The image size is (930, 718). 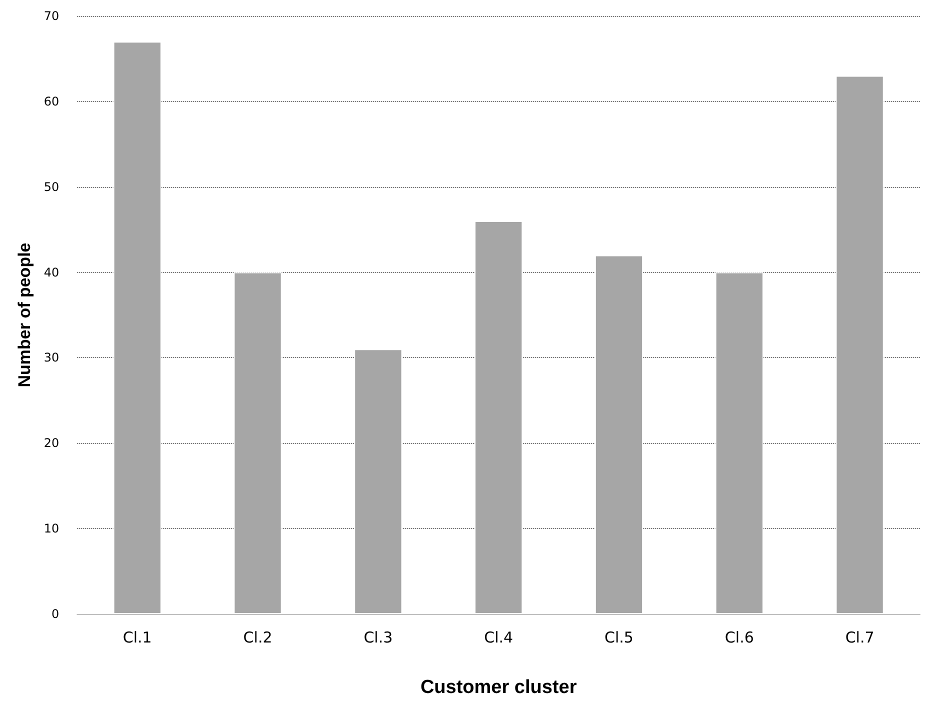 I want to click on y-tick-label: 30, so click(x=52, y=357).